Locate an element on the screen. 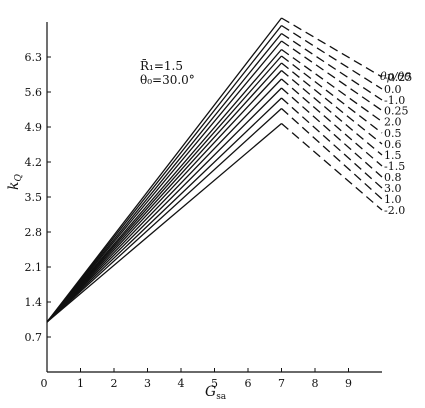 The height and width of the screenshot is (408, 425). x-tick-label: 5 is located at coordinates (214, 383).